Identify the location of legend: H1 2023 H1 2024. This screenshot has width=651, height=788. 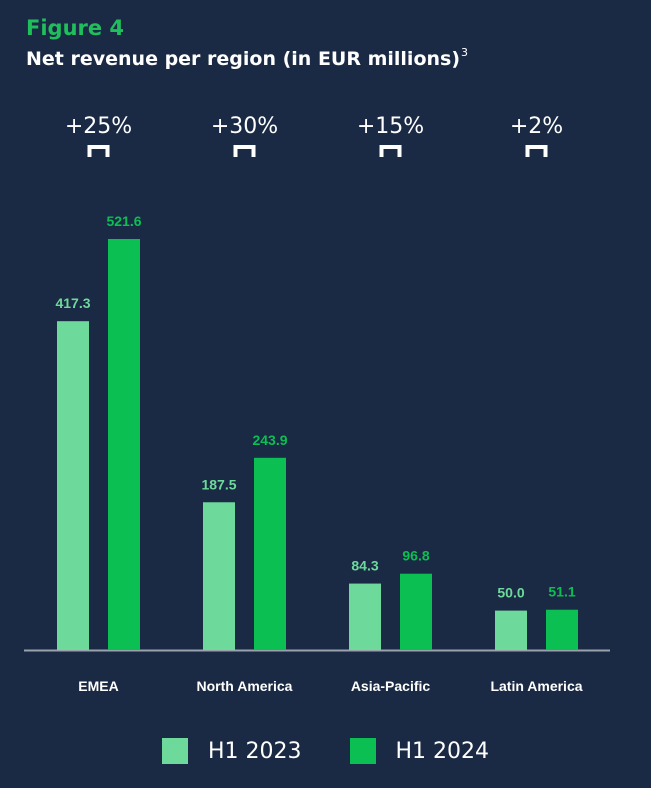
(325, 751).